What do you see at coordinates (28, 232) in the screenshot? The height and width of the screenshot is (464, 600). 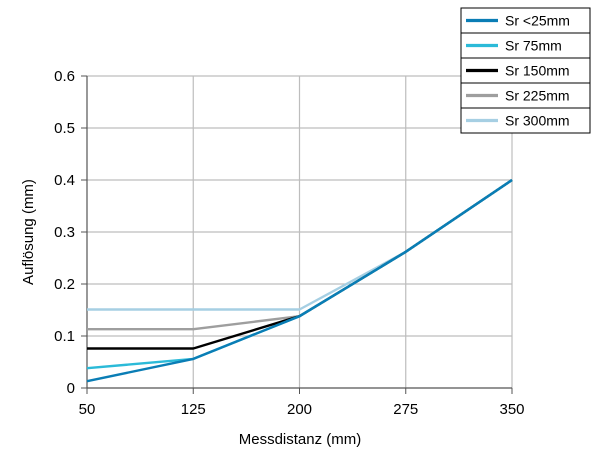 I see `y-axis-title: Auflösung (mm)` at bounding box center [28, 232].